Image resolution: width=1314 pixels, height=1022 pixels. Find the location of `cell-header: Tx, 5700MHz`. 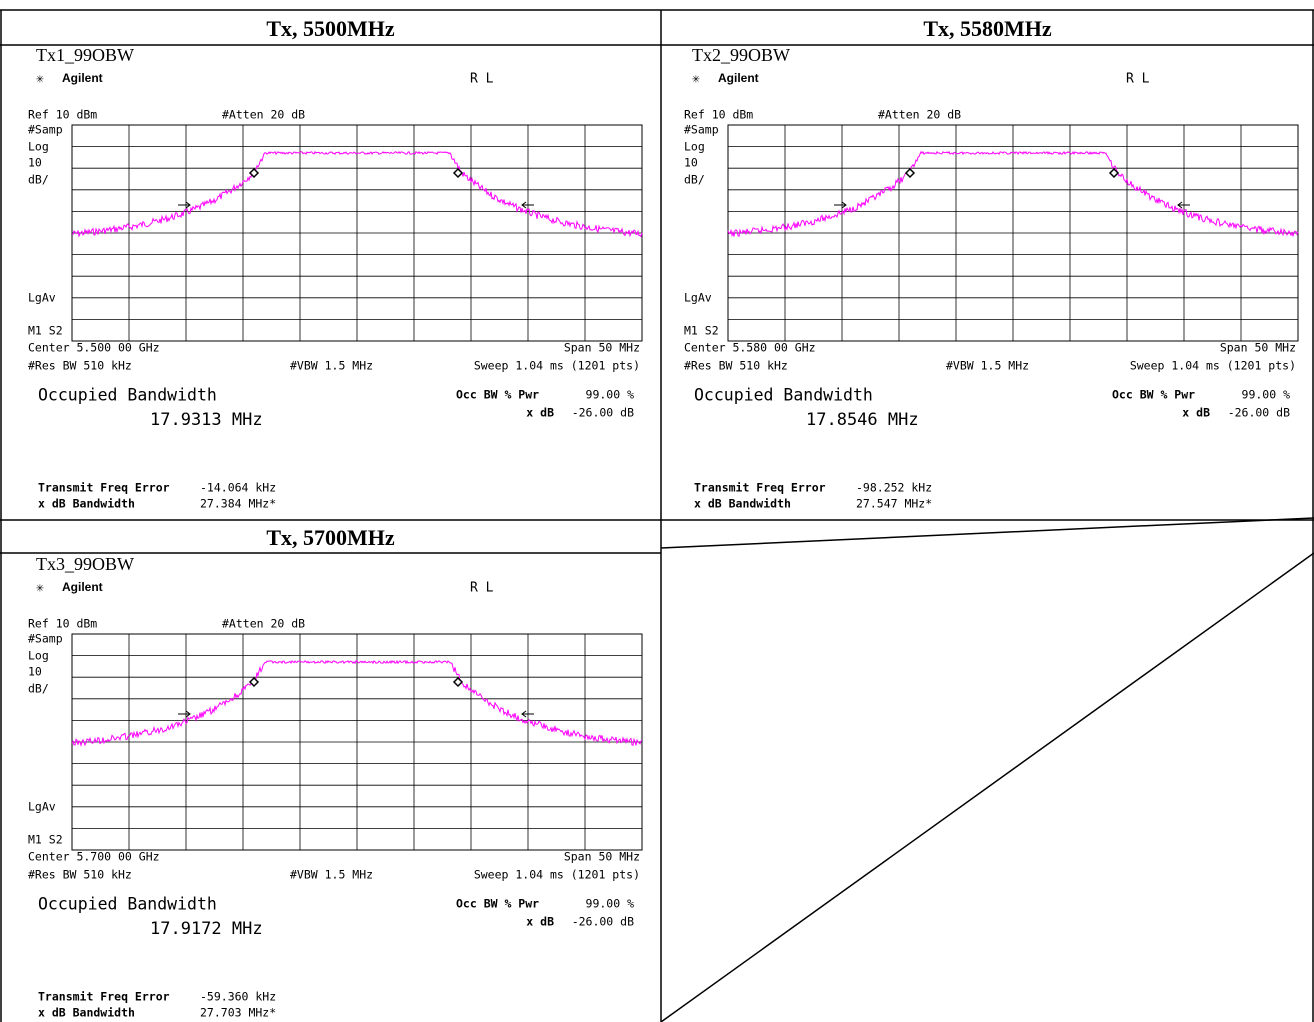

cell-header: Tx, 5700MHz is located at coordinates (330, 537).